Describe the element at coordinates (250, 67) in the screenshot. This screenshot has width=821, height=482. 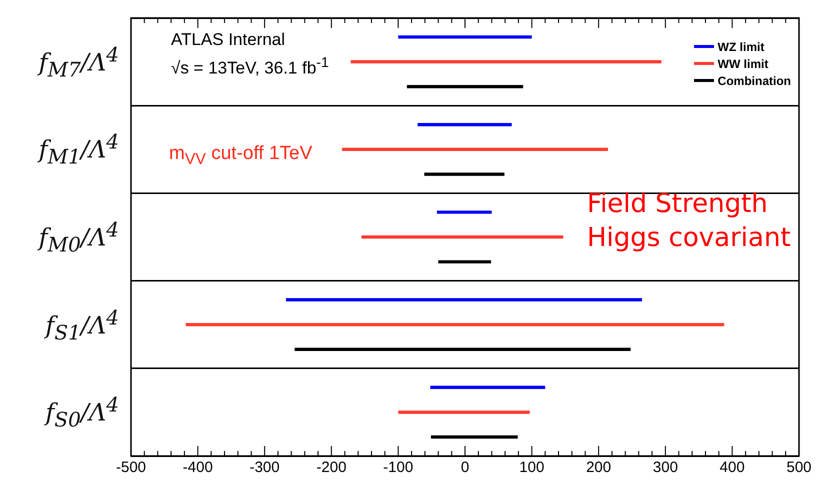
I see `annotation: √s = 13TeV, 36.1 fb$^{-1}$` at that location.